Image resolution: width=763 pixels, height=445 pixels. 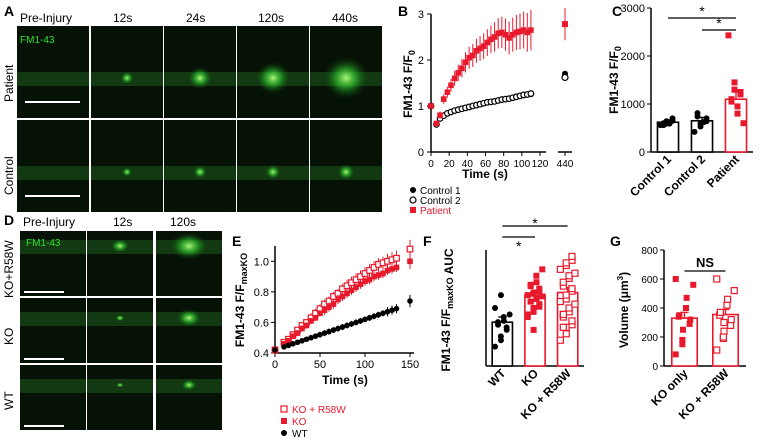 I want to click on panel-a-col-12s: 12s, so click(x=122, y=18).